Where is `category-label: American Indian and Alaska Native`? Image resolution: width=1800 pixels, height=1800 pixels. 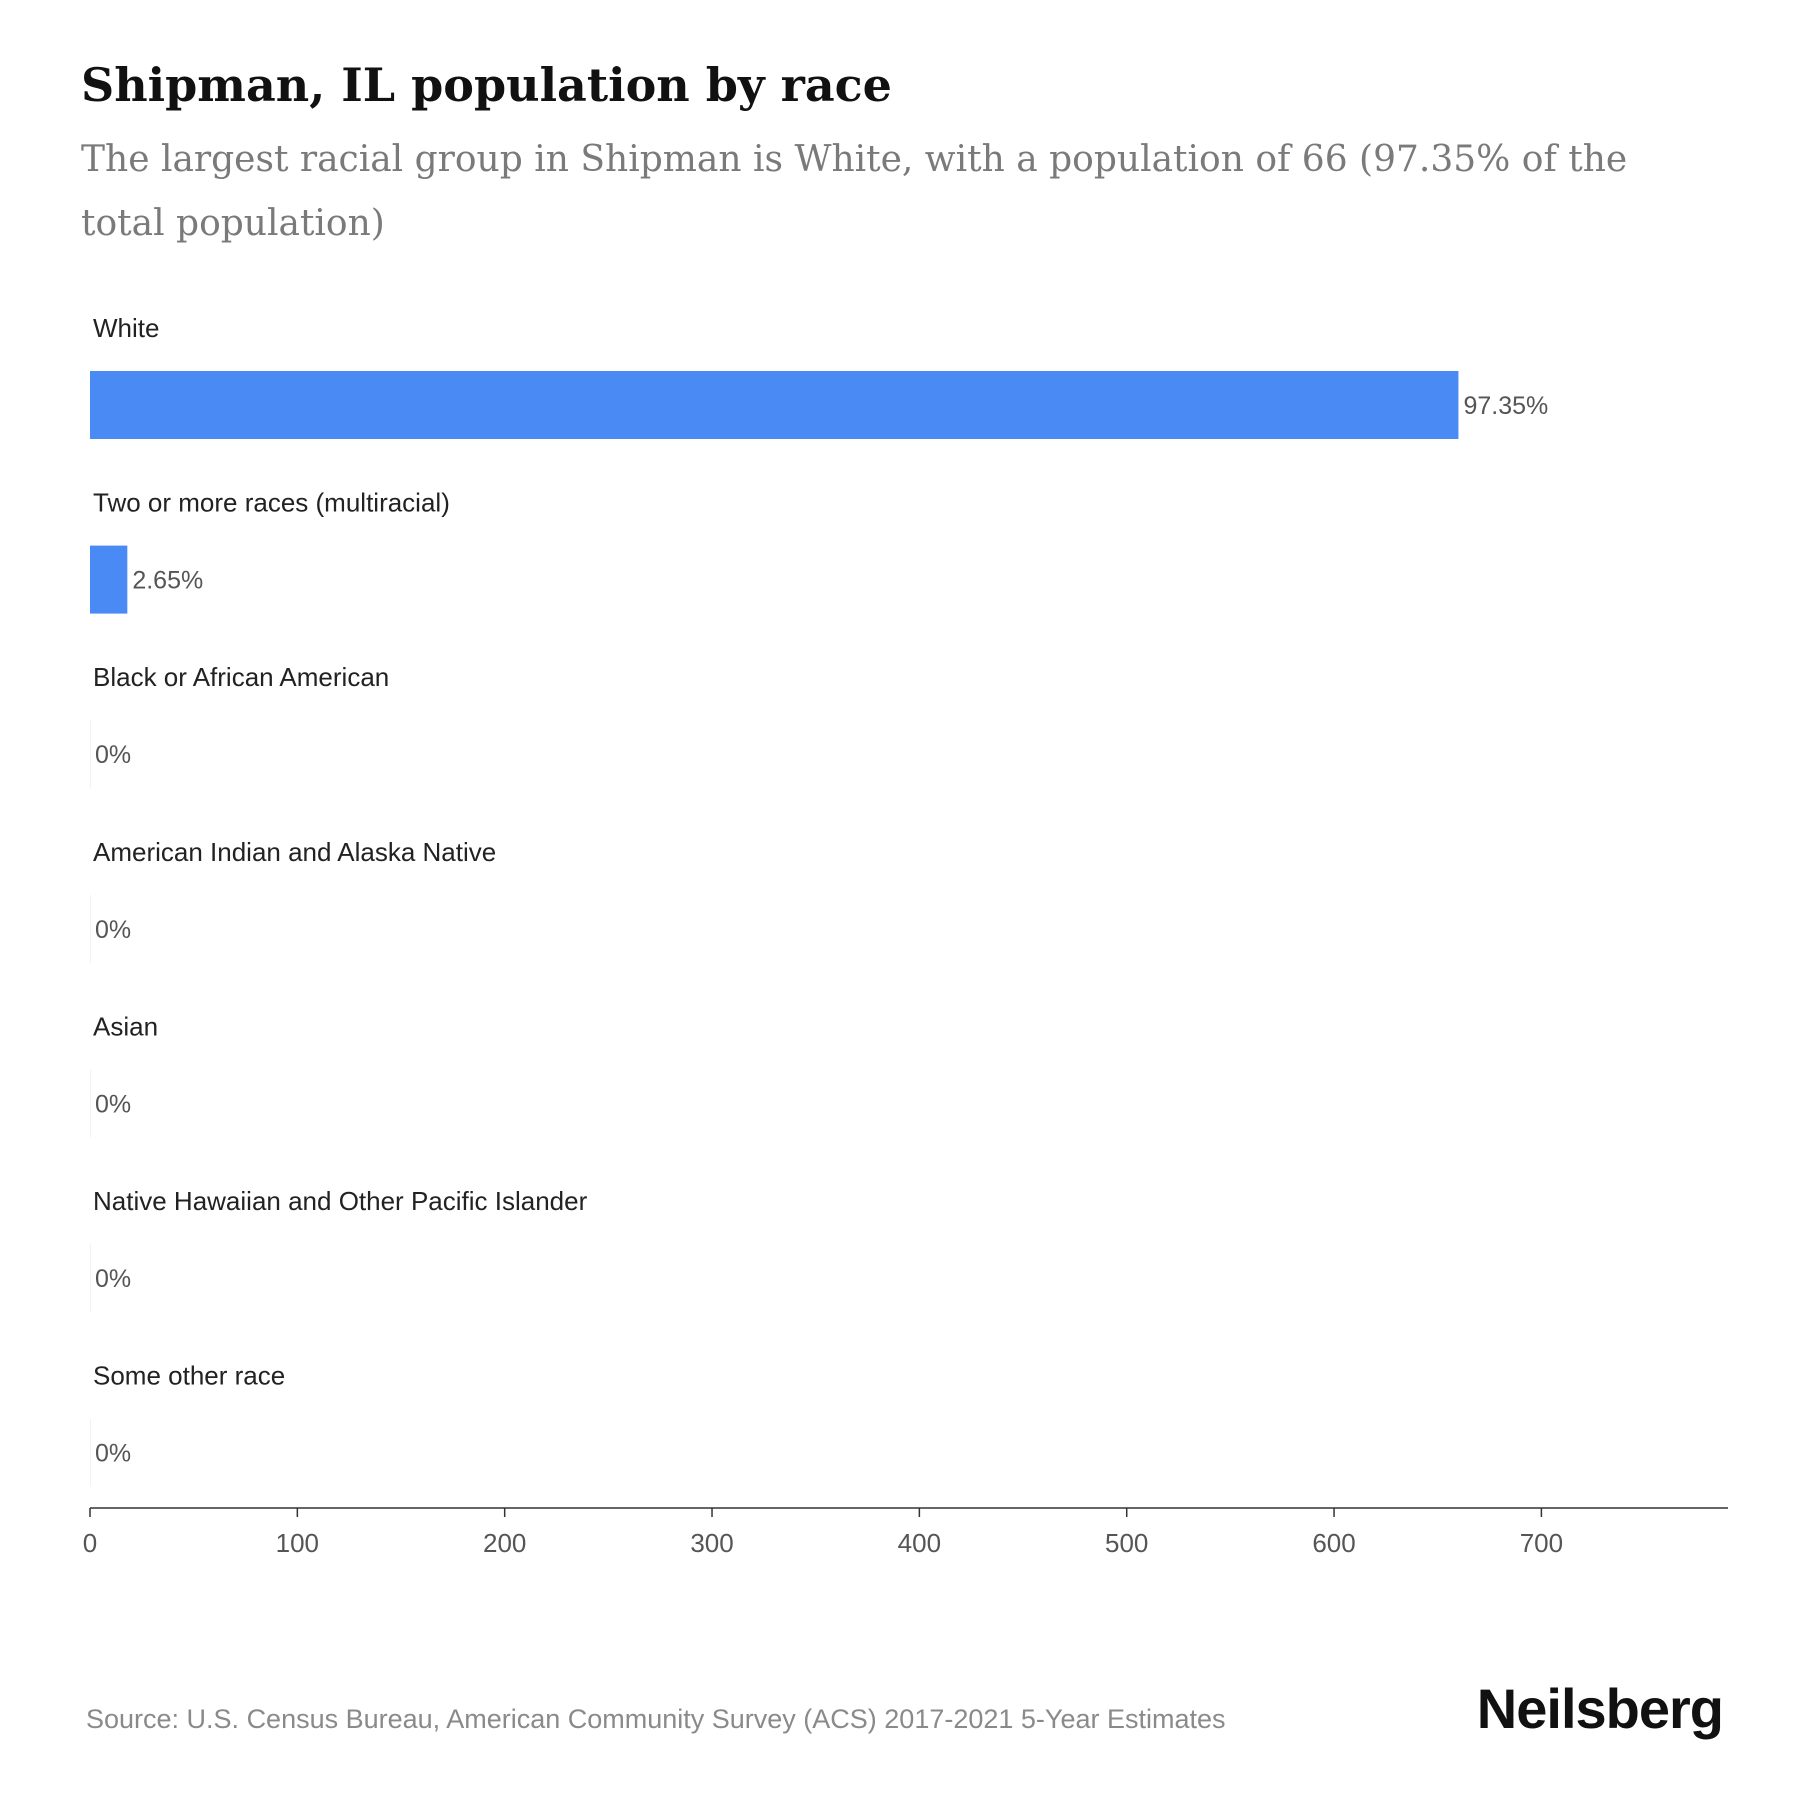 category-label: American Indian and Alaska Native is located at coordinates (294, 852).